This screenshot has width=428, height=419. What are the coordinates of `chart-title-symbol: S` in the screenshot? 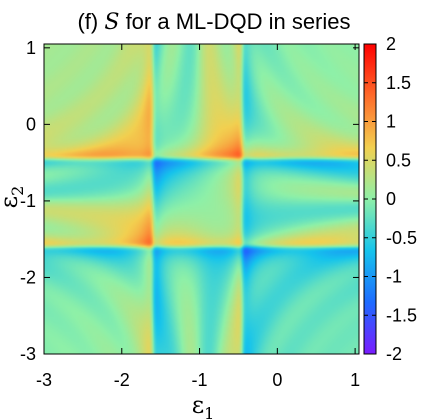 It's located at (111, 22).